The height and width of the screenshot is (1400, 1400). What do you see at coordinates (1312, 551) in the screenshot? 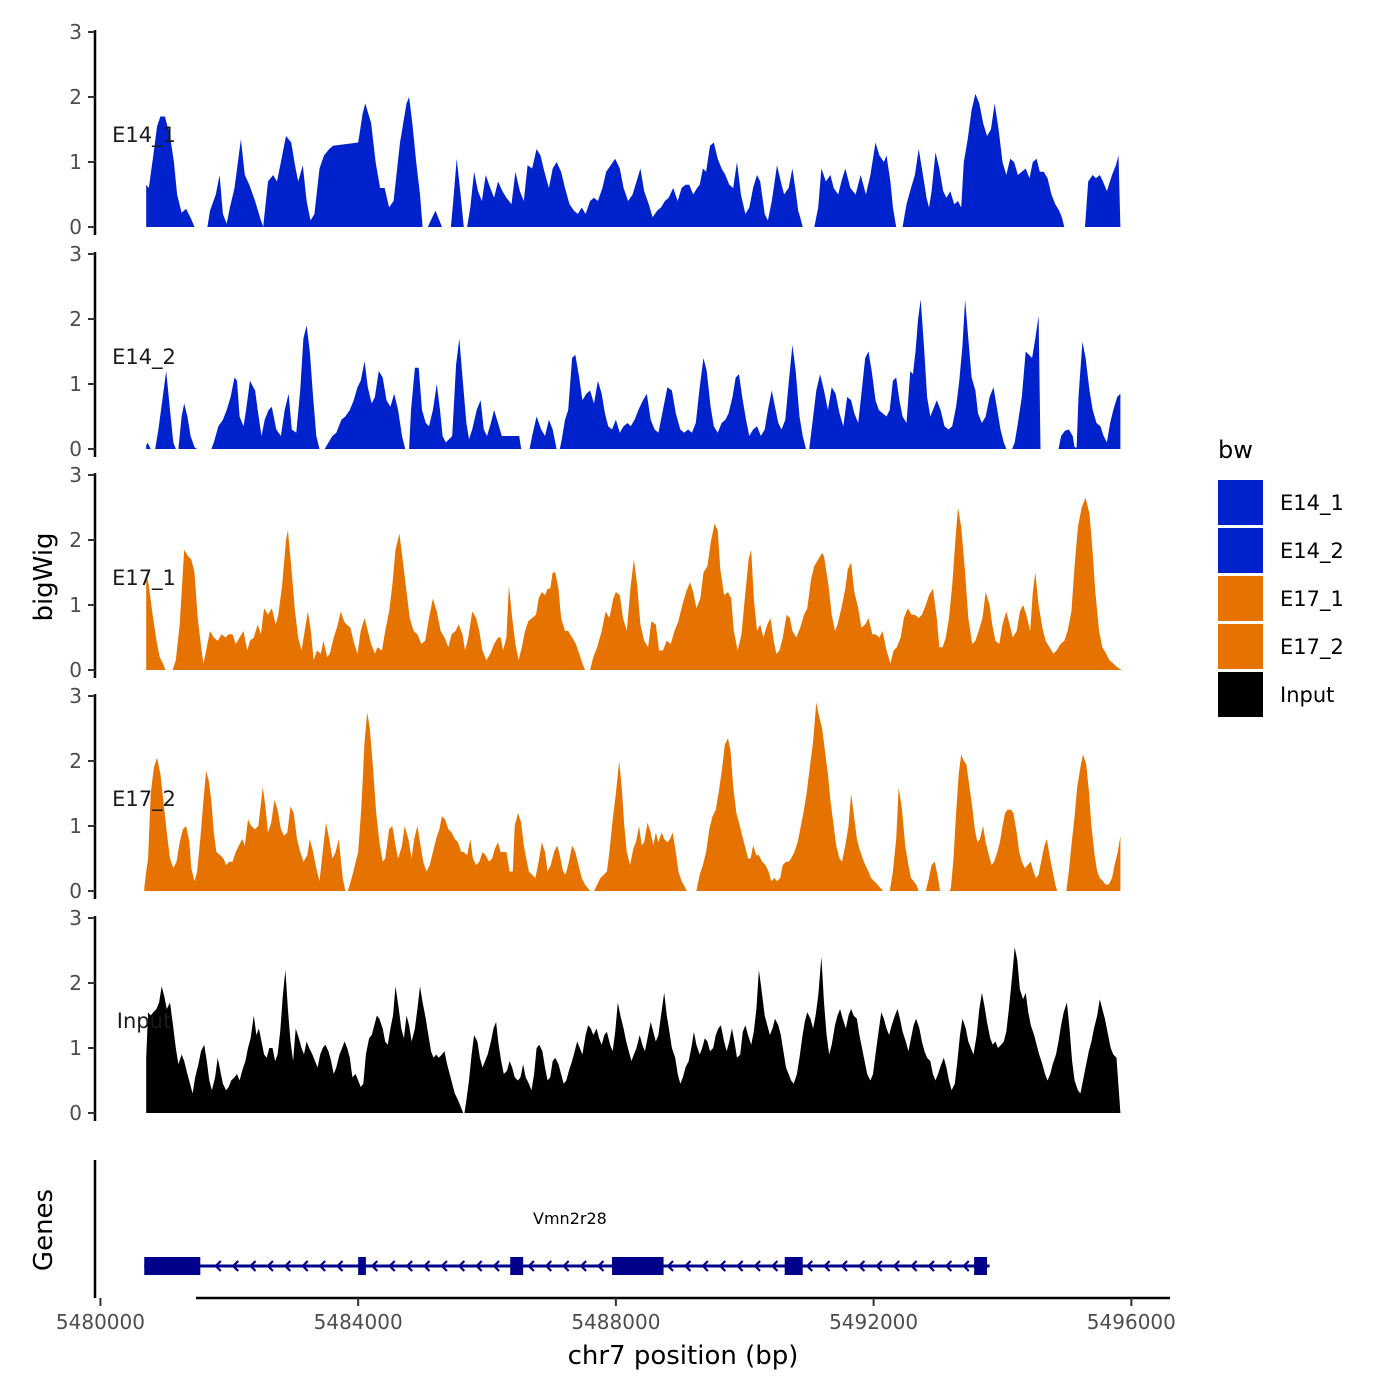
I see `legend-label: E14_2` at bounding box center [1312, 551].